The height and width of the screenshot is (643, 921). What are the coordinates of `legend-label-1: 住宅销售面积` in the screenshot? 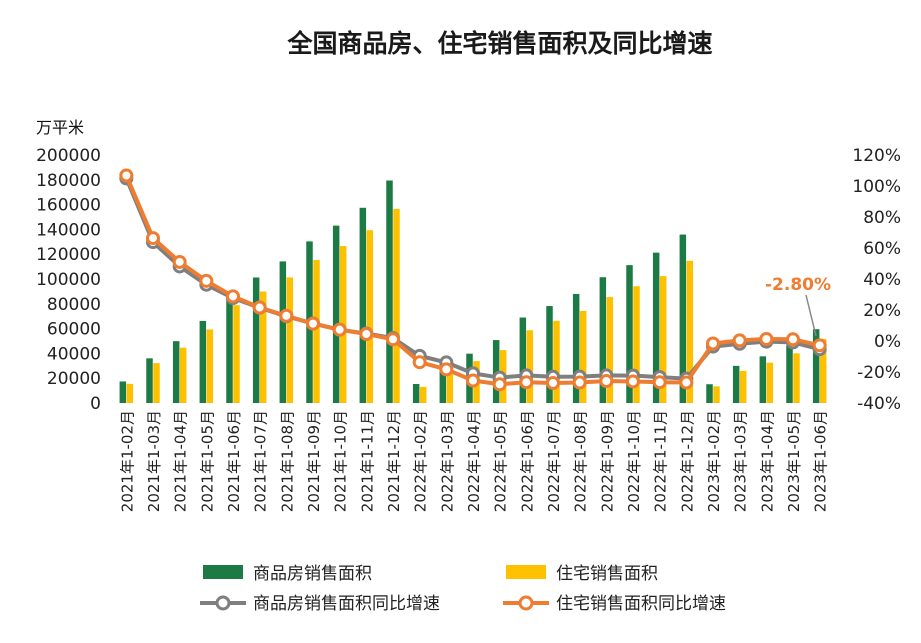 It's located at (607, 574).